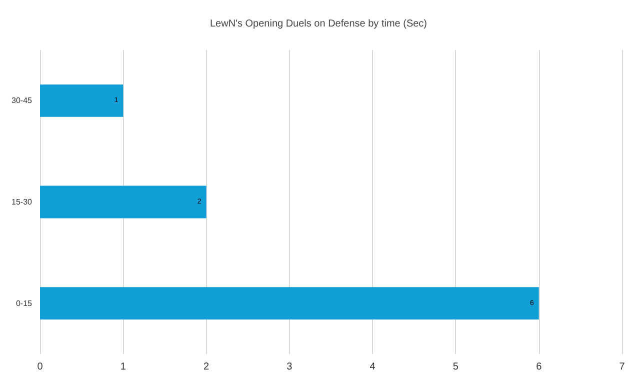 This screenshot has width=637, height=384. I want to click on x-tick-label: 1, so click(123, 367).